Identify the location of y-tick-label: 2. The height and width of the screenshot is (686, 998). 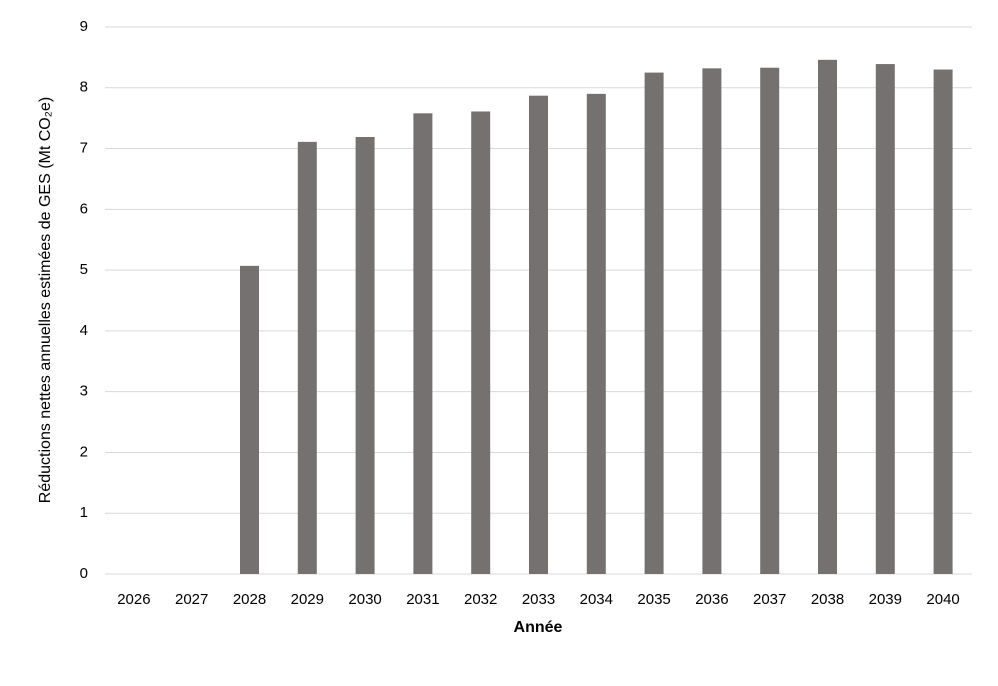
(84, 451).